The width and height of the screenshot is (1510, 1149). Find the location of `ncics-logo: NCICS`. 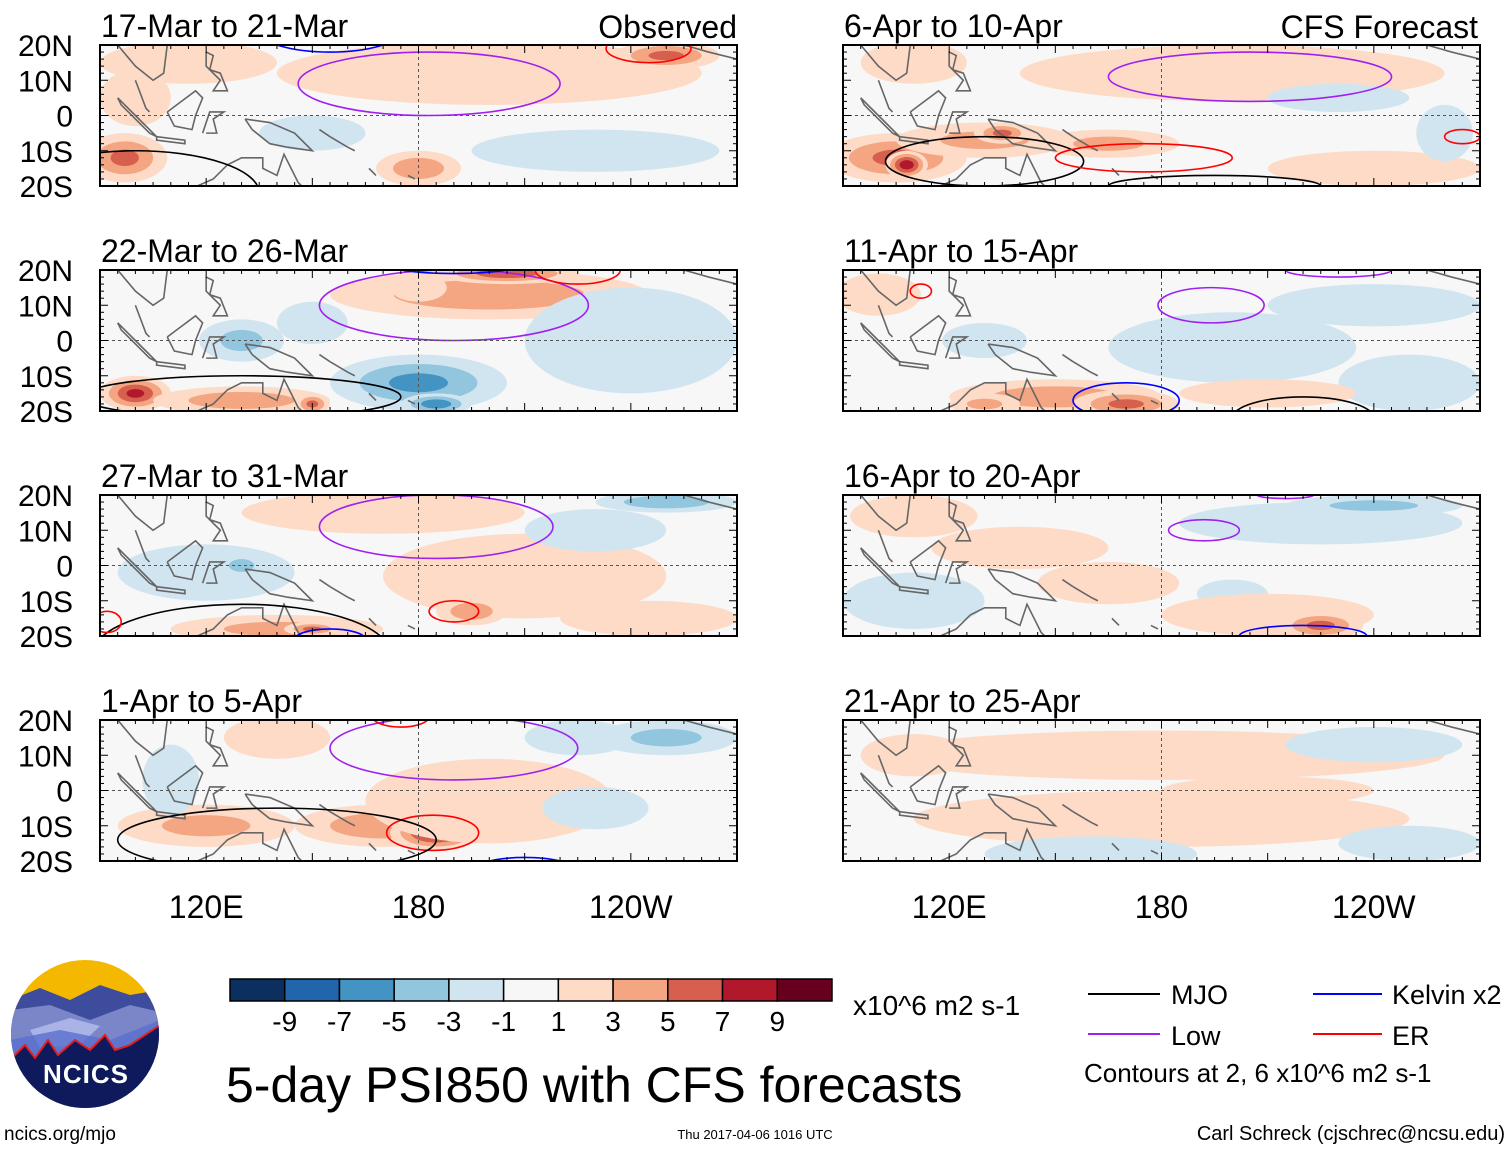

ncics-logo: NCICS is located at coordinates (85, 1034).